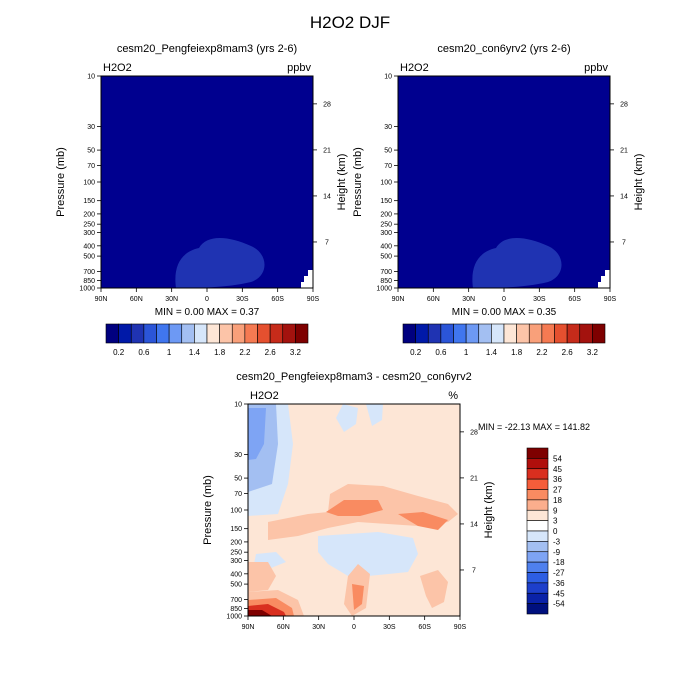 Image resolution: width=700 pixels, height=700 pixels. What do you see at coordinates (386, 281) in the screenshot?
I see `p-tick-label: 850` at bounding box center [386, 281].